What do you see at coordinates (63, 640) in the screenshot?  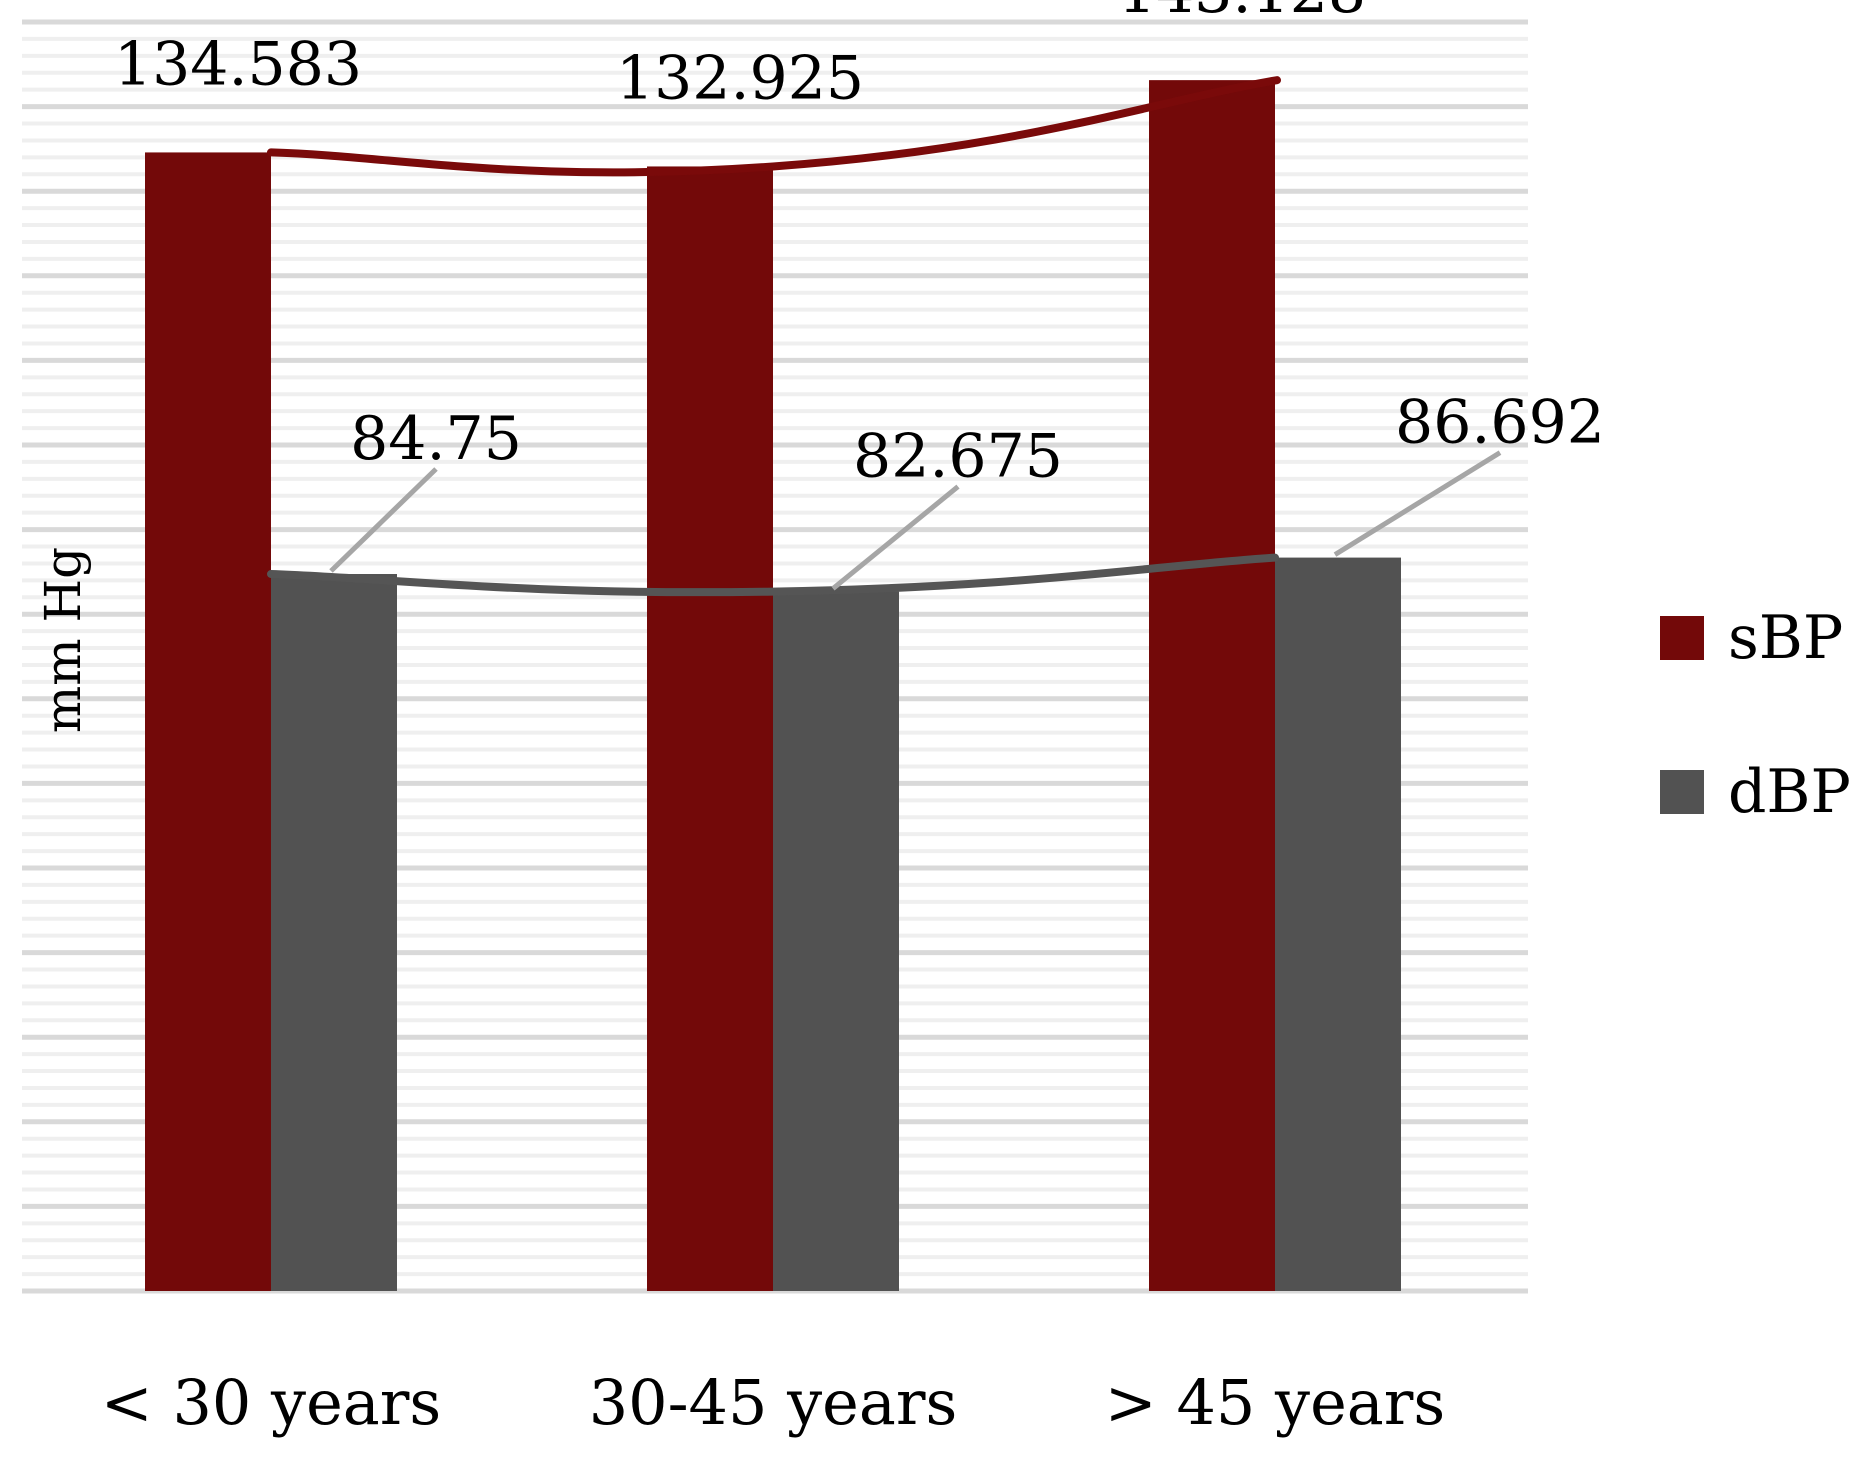 I see `y-axis-label: mm Hg` at bounding box center [63, 640].